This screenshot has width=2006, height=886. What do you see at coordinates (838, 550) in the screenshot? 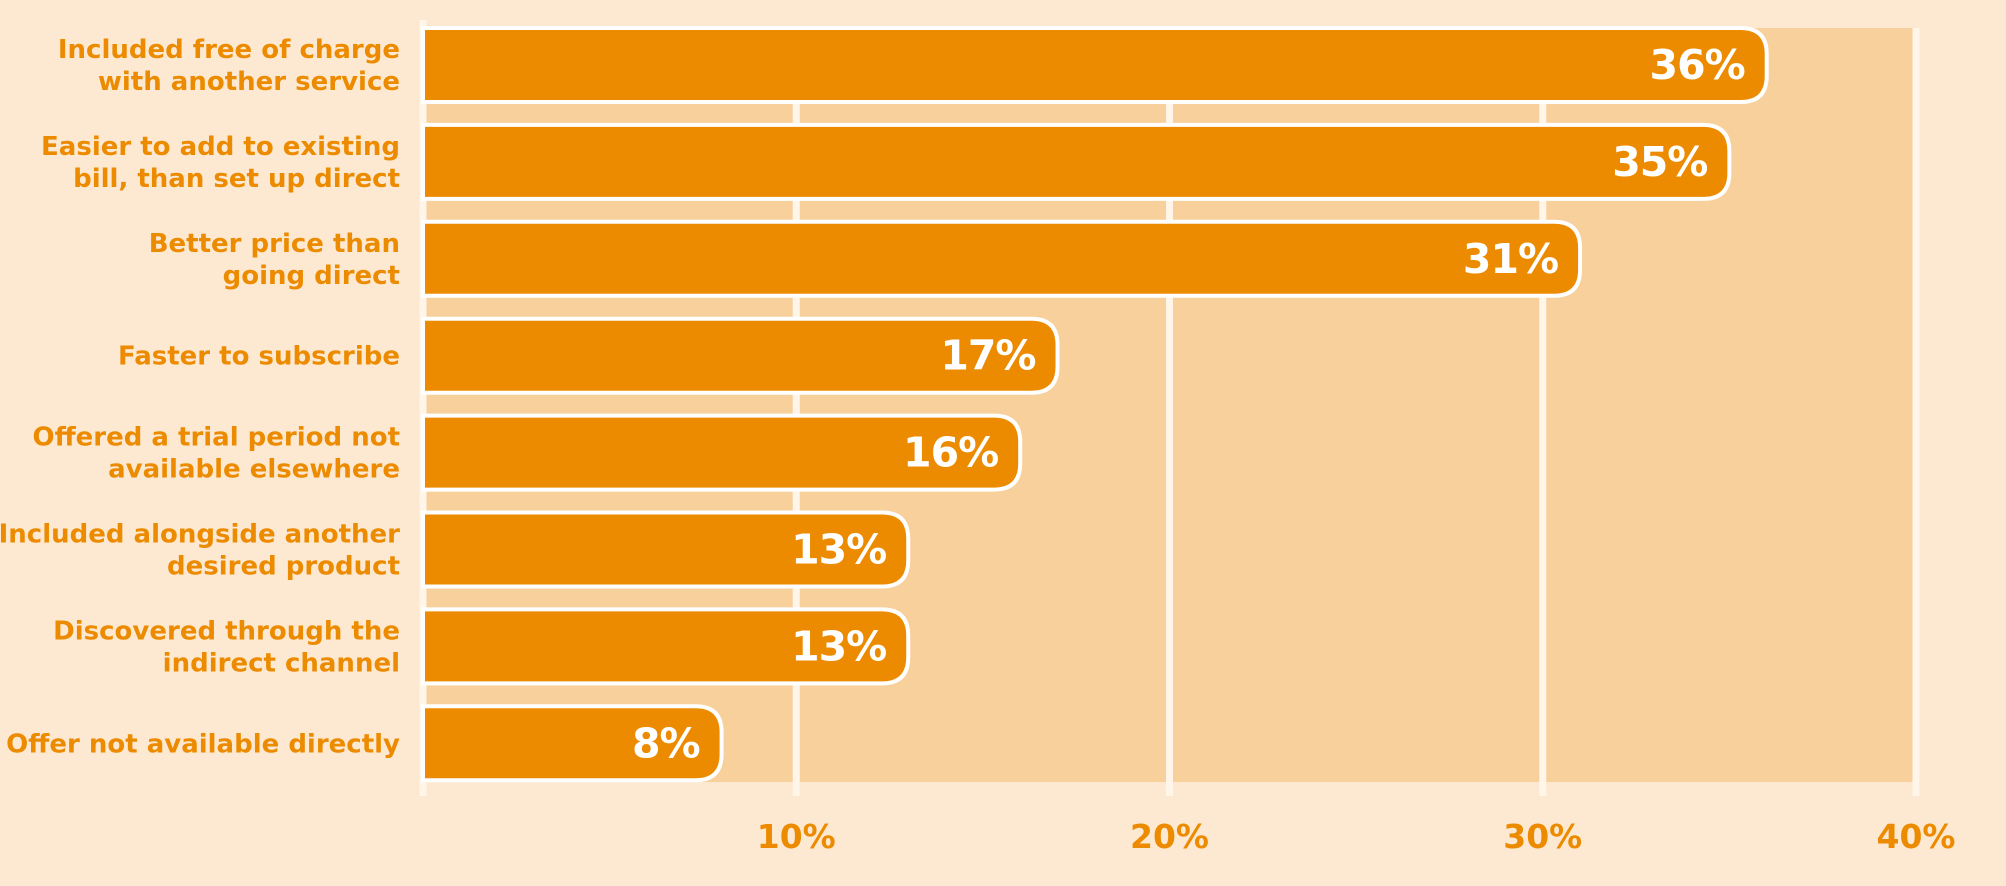
I see `value-label-6: 13%` at bounding box center [838, 550].